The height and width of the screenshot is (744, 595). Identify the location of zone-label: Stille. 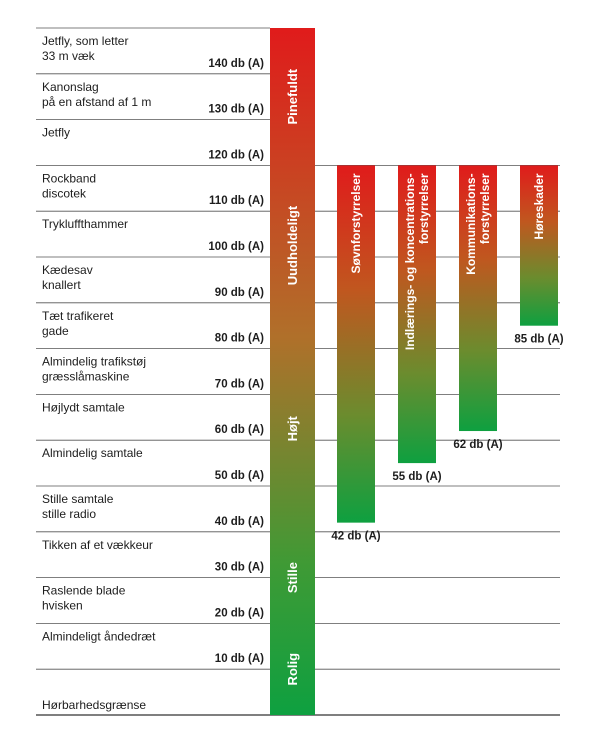
(292, 577).